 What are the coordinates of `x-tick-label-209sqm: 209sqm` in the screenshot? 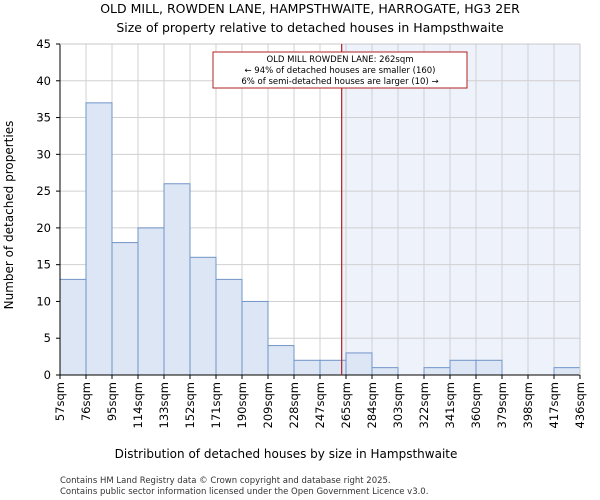 It's located at (268, 405).